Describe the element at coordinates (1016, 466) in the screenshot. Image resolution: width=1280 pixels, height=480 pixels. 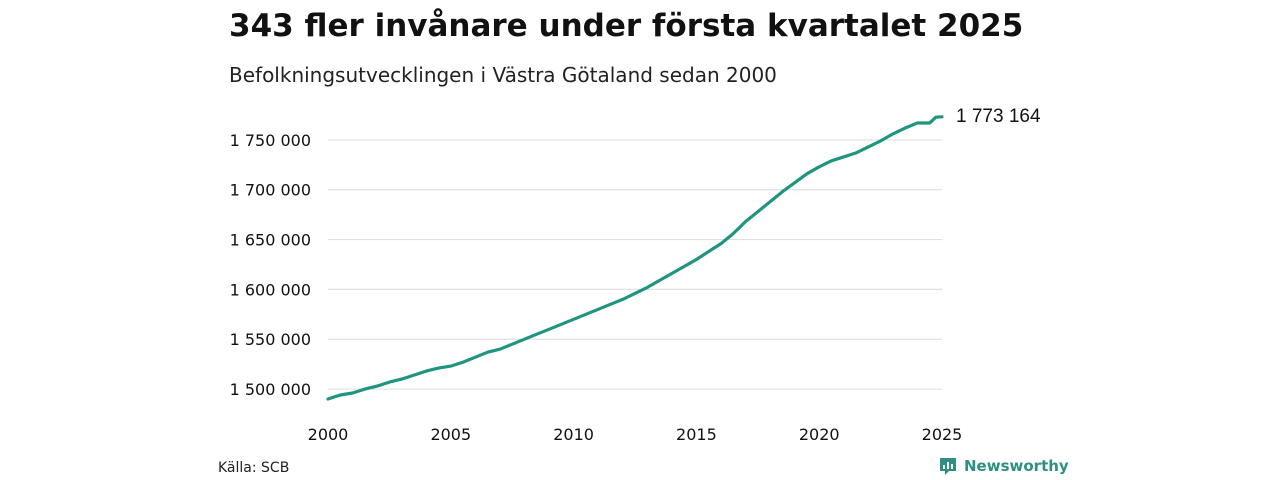
I see `brand-name: Newsworthy` at that location.